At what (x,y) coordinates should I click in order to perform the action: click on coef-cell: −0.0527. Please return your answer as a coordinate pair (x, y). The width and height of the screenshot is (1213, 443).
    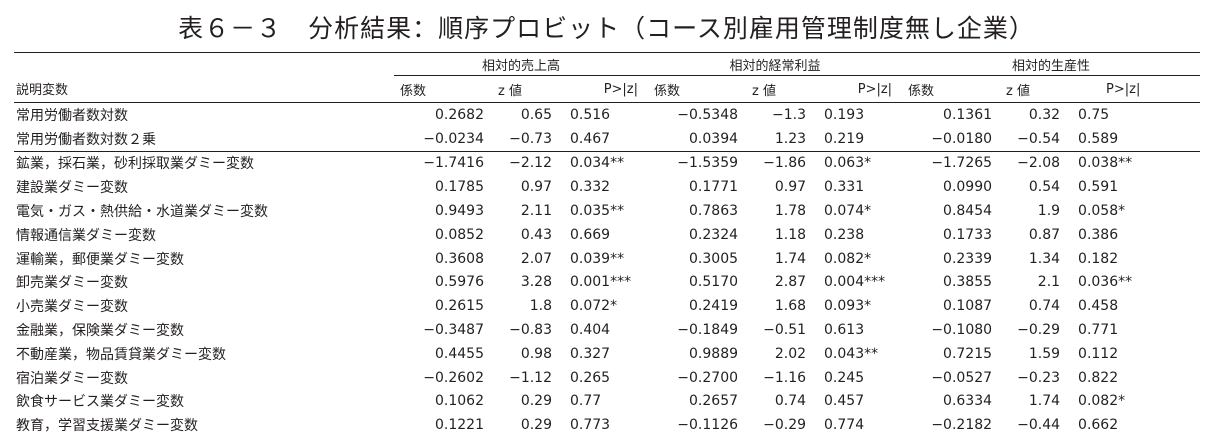
    Looking at the image, I should click on (962, 377).